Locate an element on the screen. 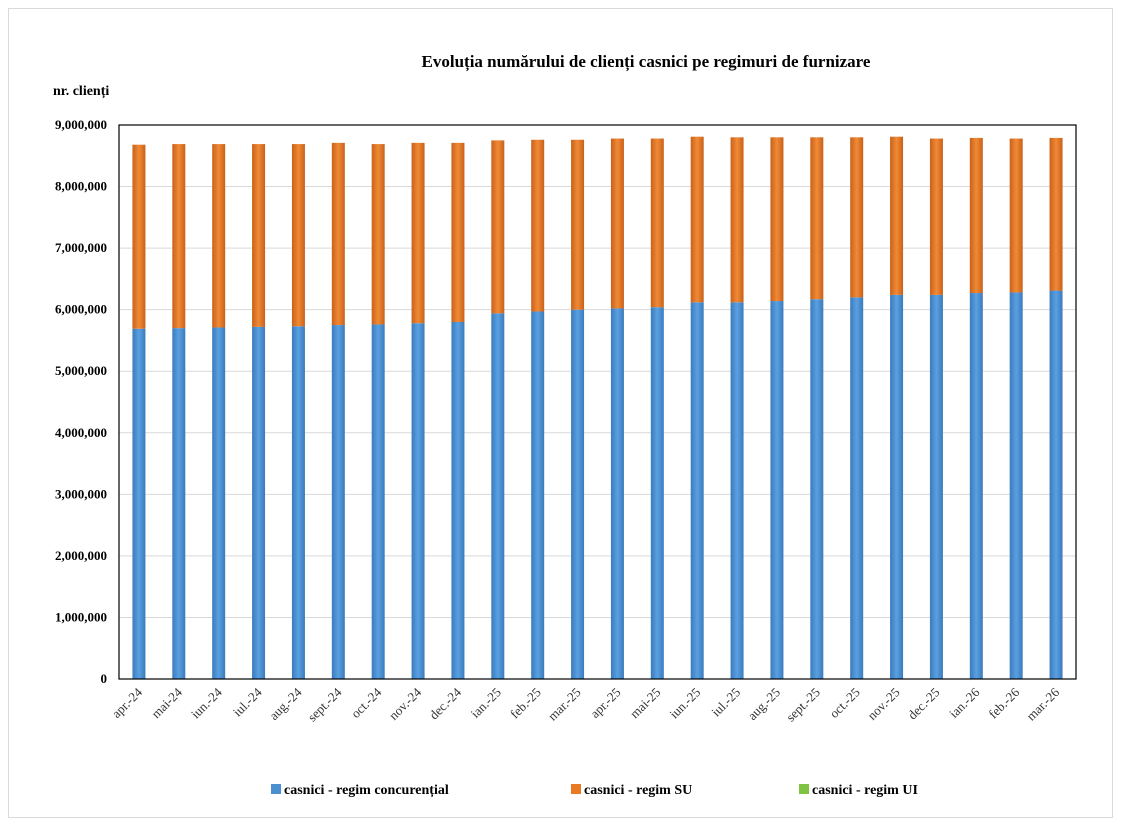  x-tick-label: nov.-25 is located at coordinates (883, 704).